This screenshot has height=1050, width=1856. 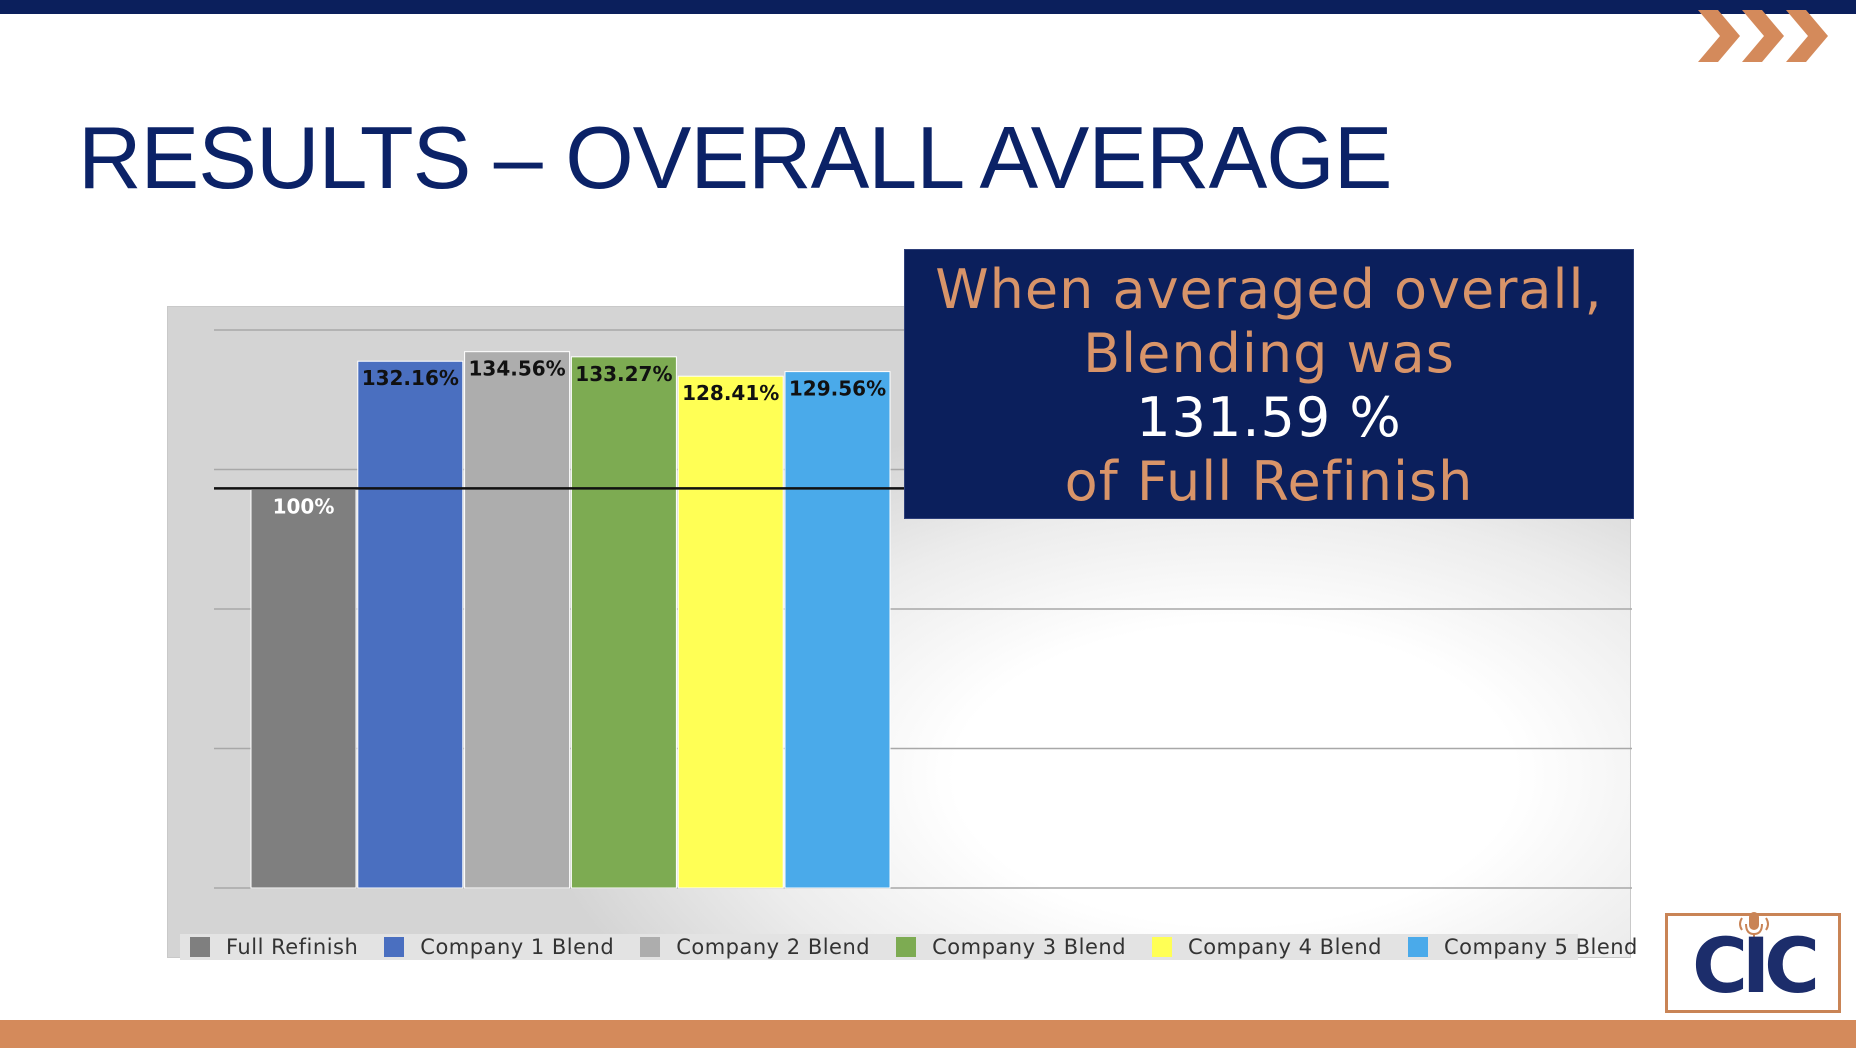 What do you see at coordinates (623, 374) in the screenshot?
I see `data-label: 133.27%` at bounding box center [623, 374].